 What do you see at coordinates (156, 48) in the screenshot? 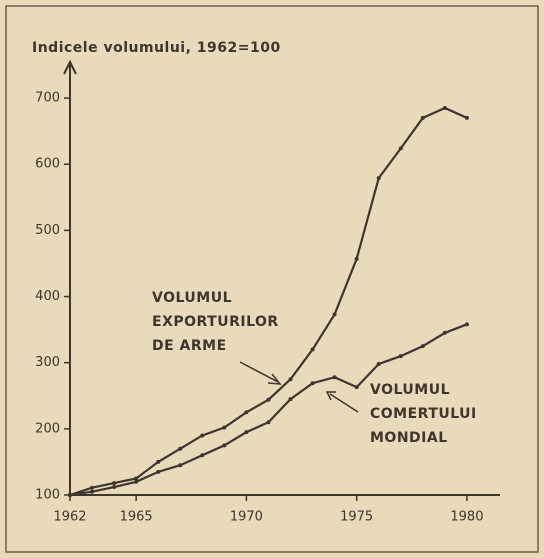
I see `y-axis-label: Indicele volumului, 1962=100` at bounding box center [156, 48].